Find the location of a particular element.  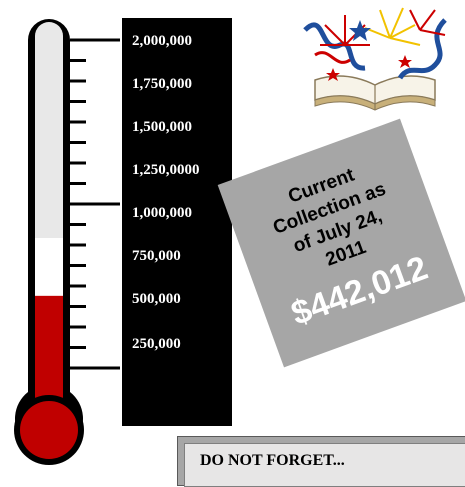

thermometer-bulb-fill is located at coordinates (49, 430).